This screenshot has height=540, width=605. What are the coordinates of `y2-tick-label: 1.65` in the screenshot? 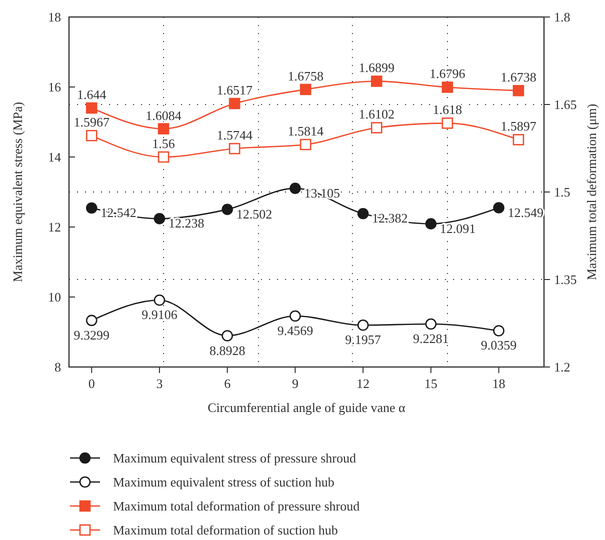 It's located at (565, 104).